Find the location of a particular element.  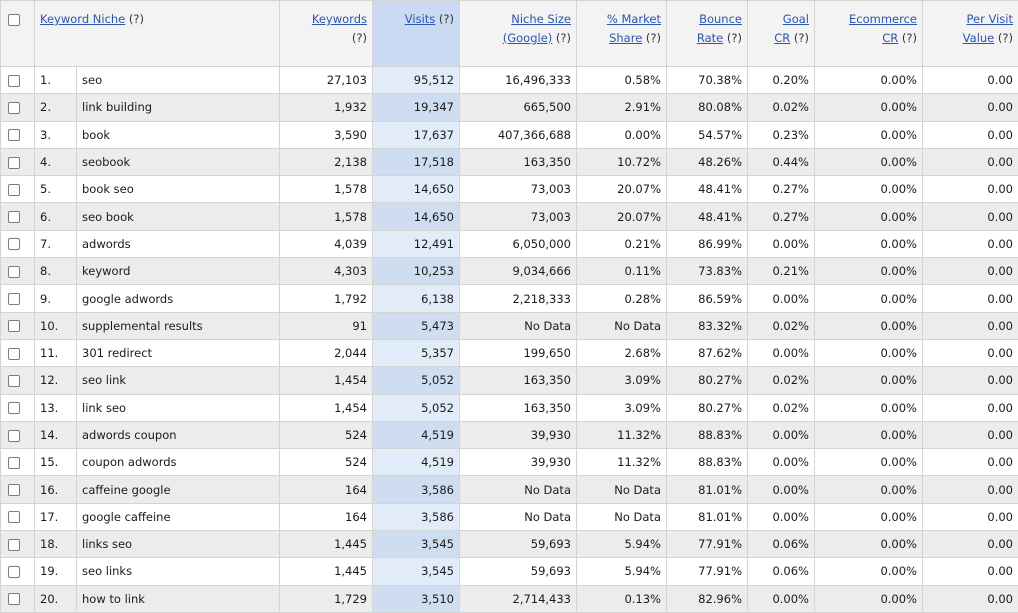

row-keywords: 524 is located at coordinates (326, 434).